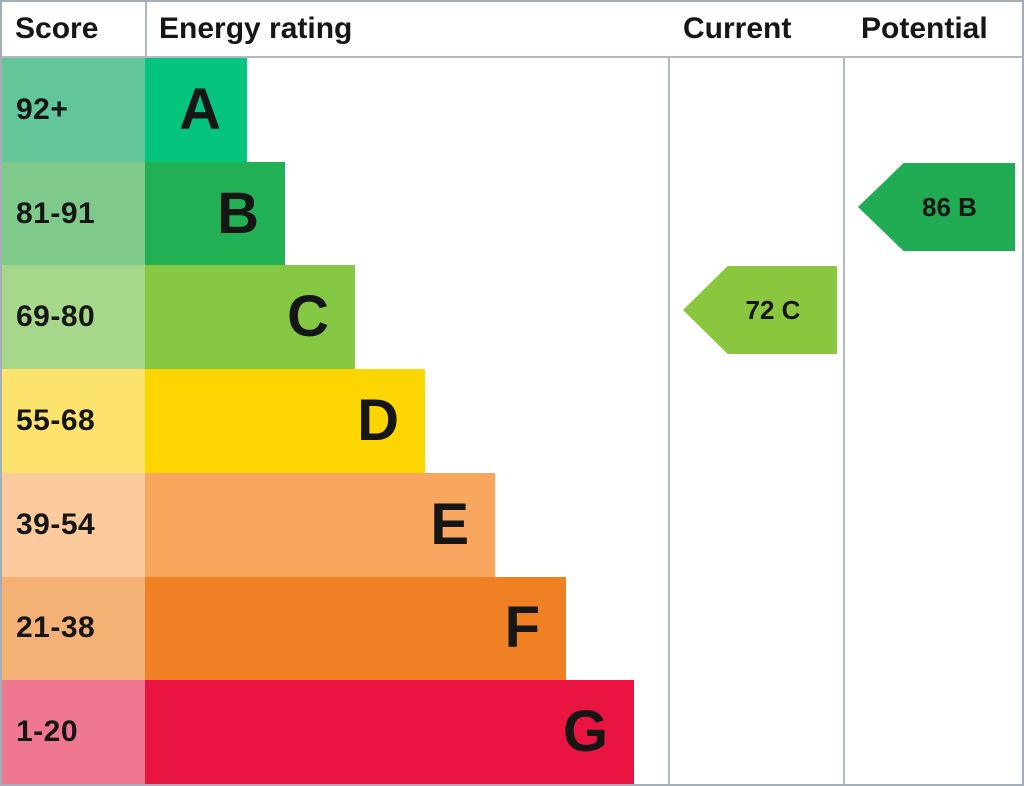 The image size is (1024, 786). I want to click on band-row-f: 21-38 F, so click(512, 628).